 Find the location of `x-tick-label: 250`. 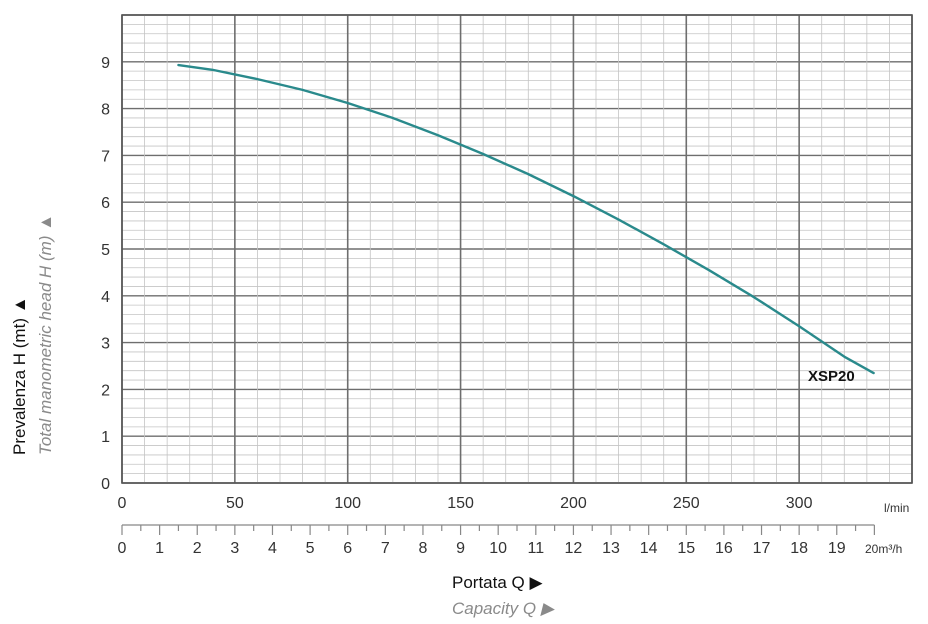

x-tick-label: 250 is located at coordinates (686, 503).